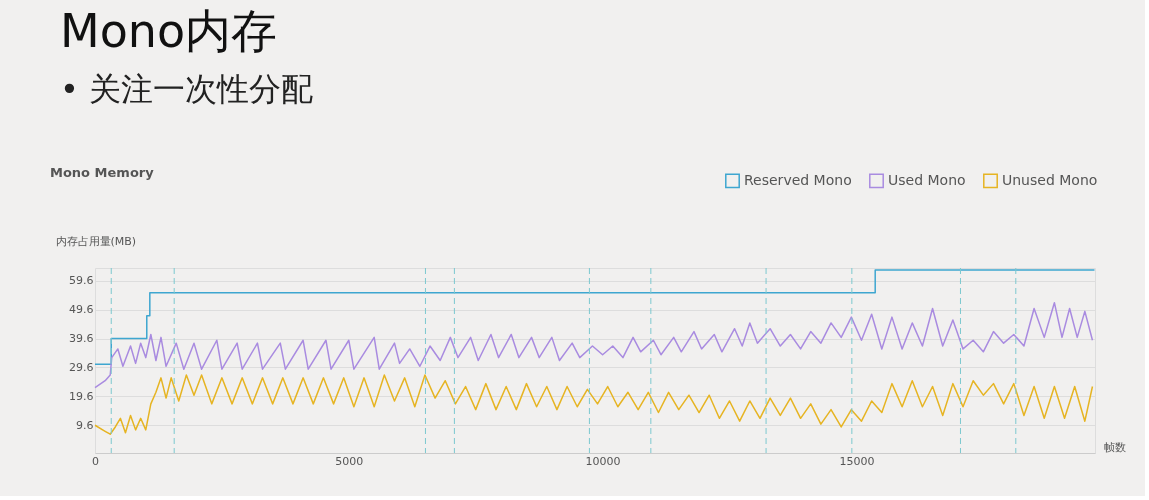 This screenshot has height=500, width=1149. I want to click on legend-label: Unused Mono, so click(1050, 179).